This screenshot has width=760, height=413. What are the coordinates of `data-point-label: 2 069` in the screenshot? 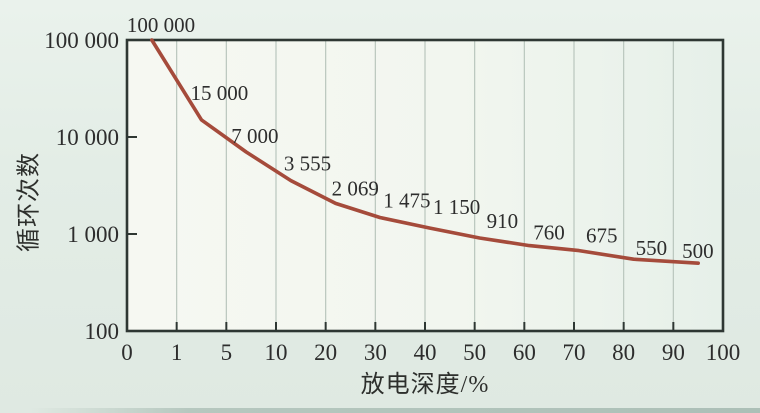 It's located at (355, 188).